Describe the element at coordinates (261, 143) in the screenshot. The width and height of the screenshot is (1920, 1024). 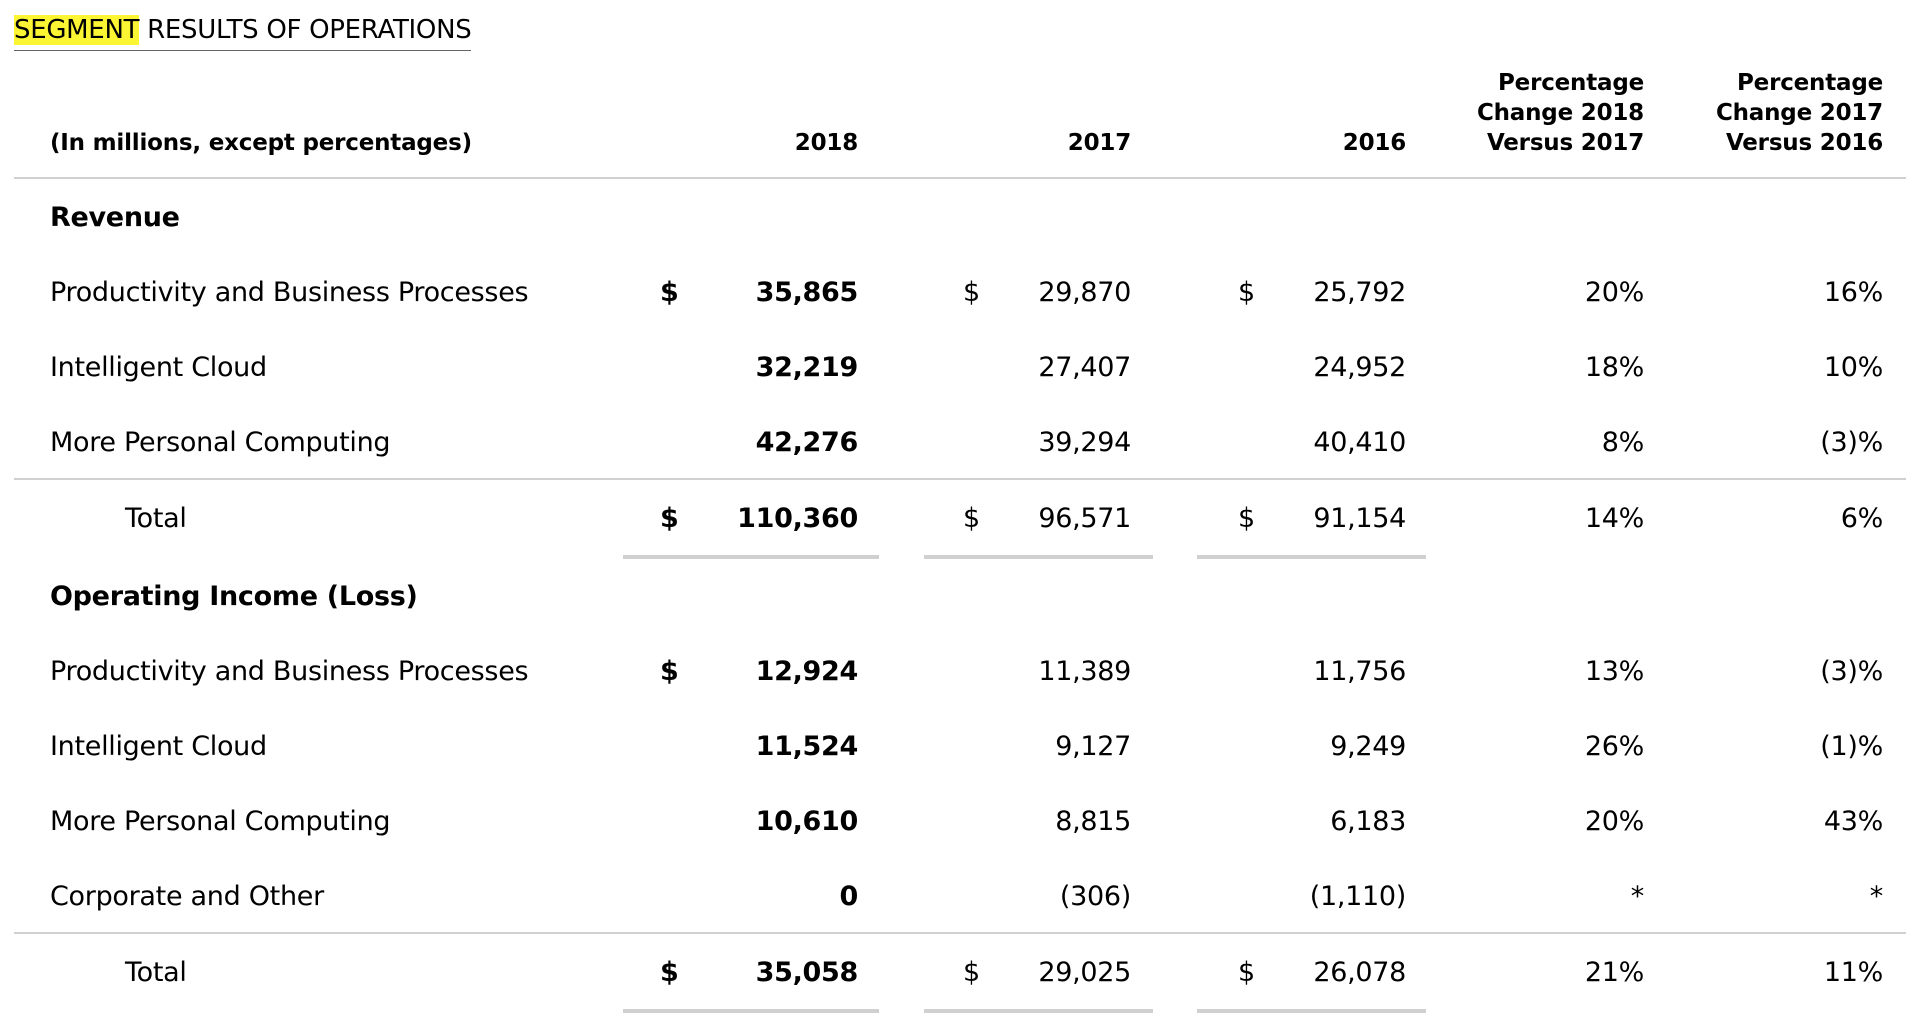
I see `units-header: (In millions, except percentages)` at that location.